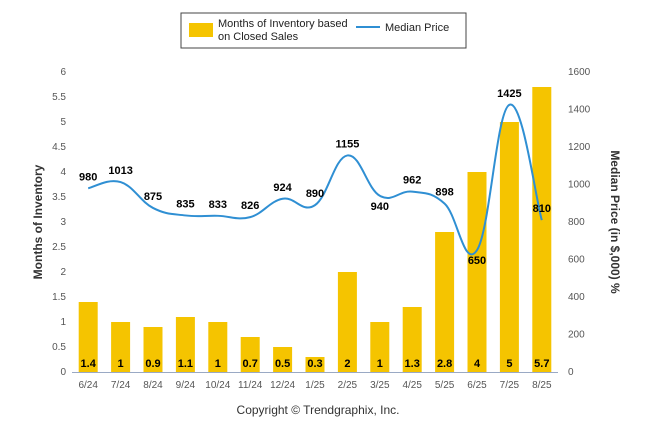 The height and width of the screenshot is (434, 646). Describe the element at coordinates (445, 385) in the screenshot. I see `x-tick-label: 5/25` at that location.